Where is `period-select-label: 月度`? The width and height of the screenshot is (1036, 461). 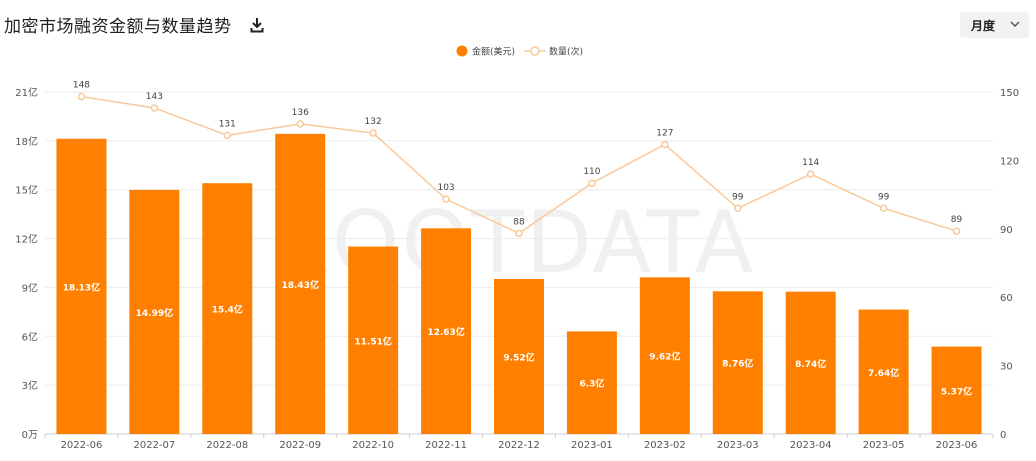
period-select-label: 月度 is located at coordinates (983, 26).